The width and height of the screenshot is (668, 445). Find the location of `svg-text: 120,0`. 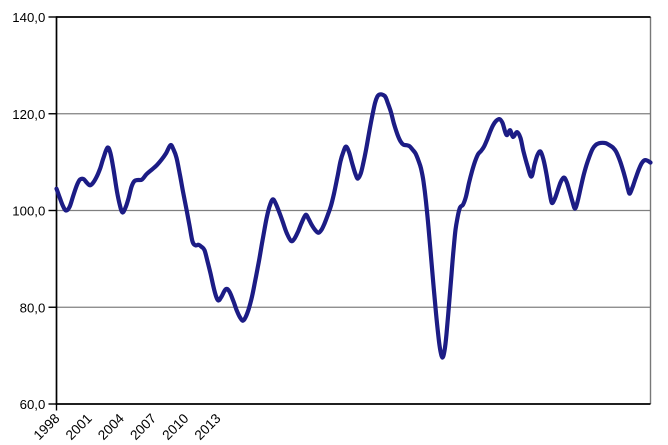

svg-text: 120,0 is located at coordinates (28, 114).